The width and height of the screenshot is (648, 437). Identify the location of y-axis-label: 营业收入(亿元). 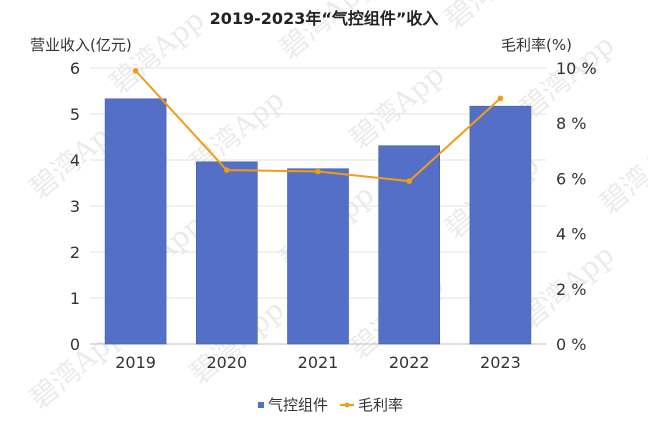
(81, 45).